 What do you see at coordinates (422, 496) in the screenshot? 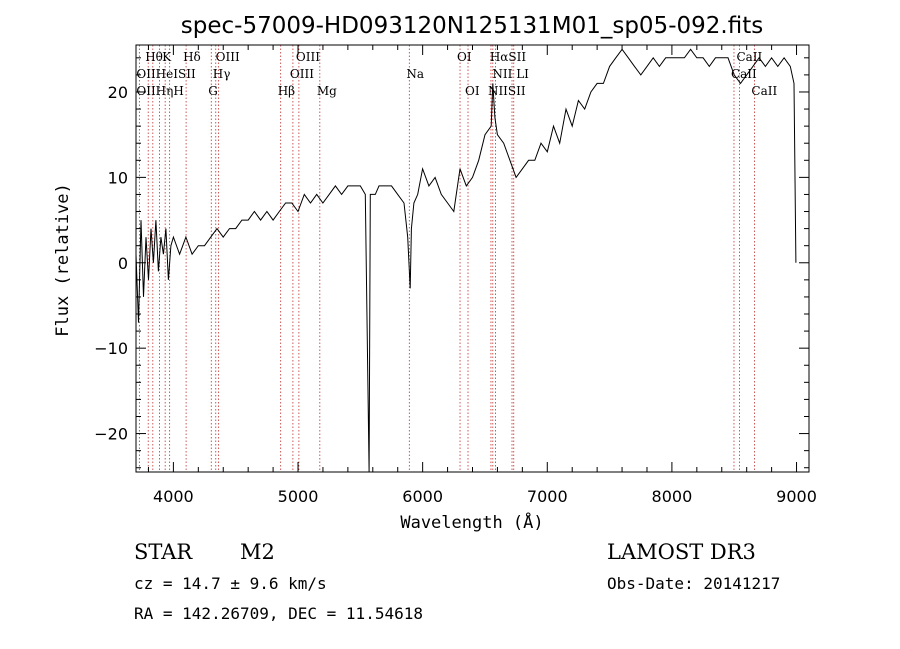
I see `x-tick-label: 6000` at bounding box center [422, 496].